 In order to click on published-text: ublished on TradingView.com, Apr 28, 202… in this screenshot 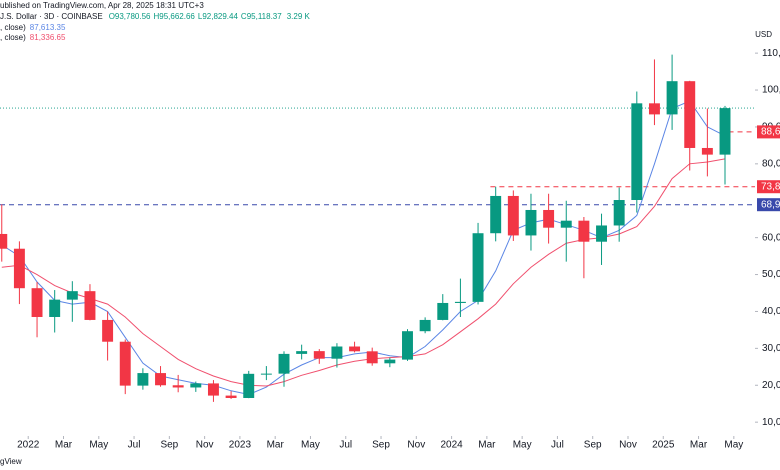, I will do `click(102, 5)`.